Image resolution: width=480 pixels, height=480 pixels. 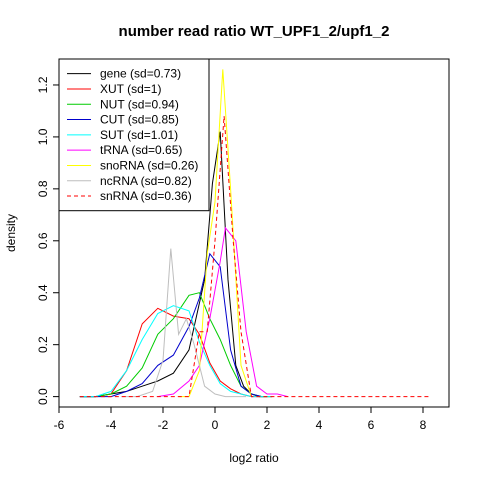 I want to click on legend-item-label: XUT (sd=1), so click(x=130, y=89).